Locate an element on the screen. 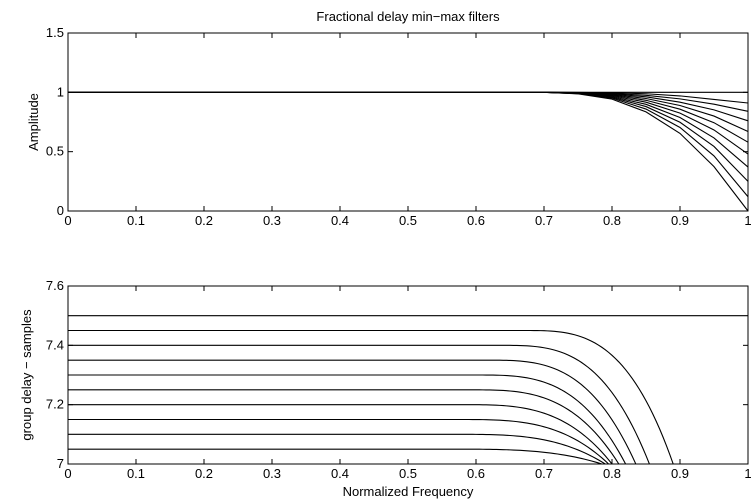 Image resolution: width=756 pixels, height=501 pixels. amplitude-x-tick-label: 0.5 is located at coordinates (408, 220).